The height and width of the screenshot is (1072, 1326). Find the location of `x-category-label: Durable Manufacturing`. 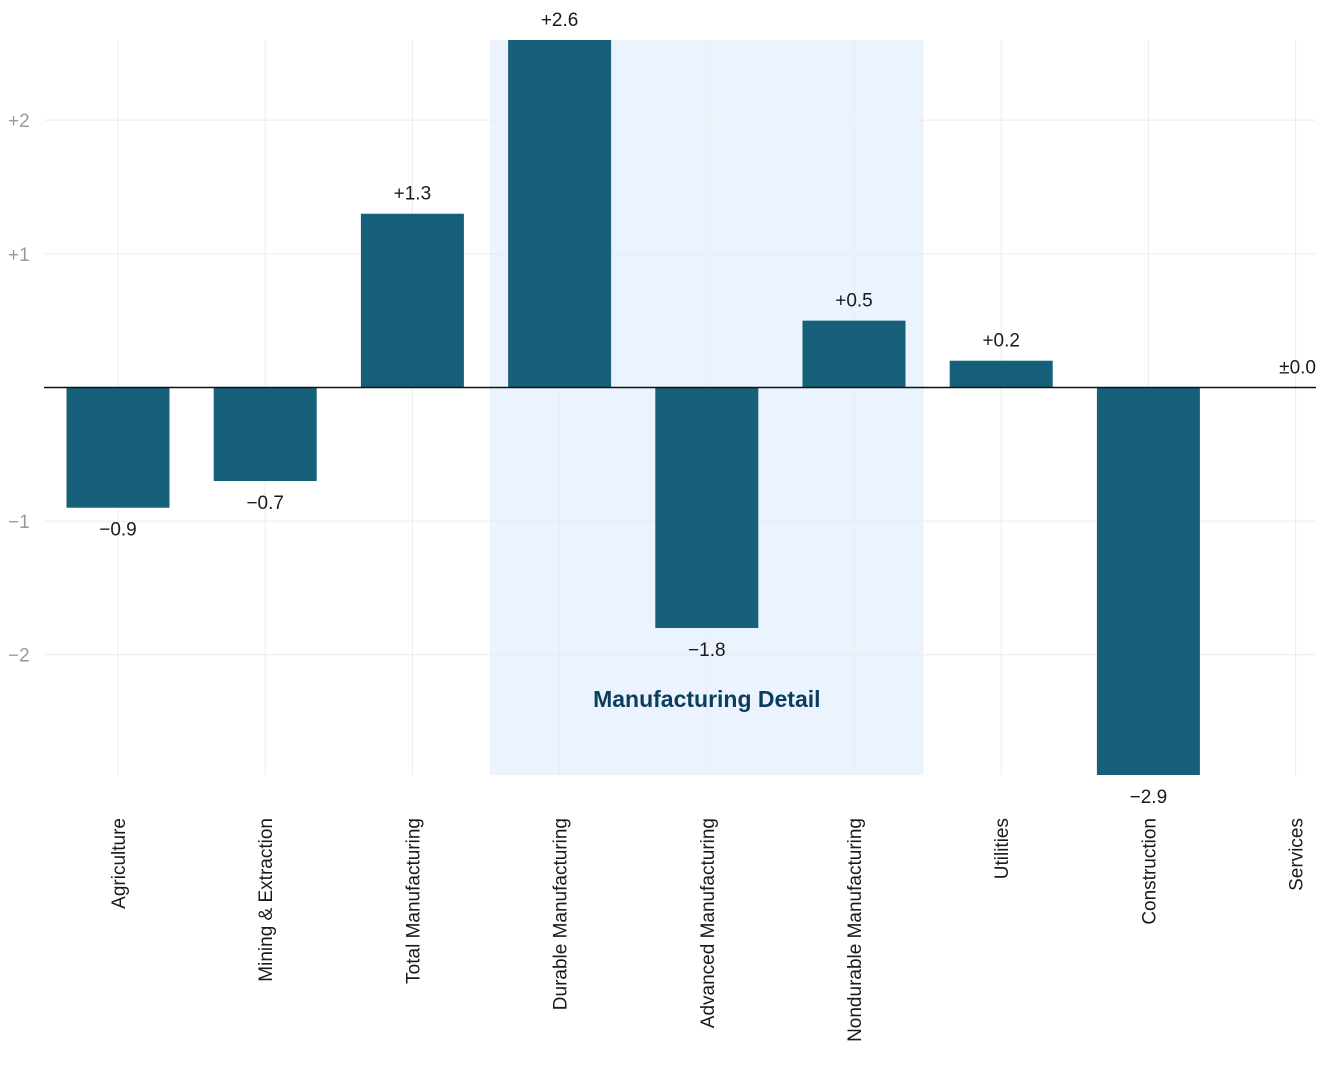

x-category-label: Durable Manufacturing is located at coordinates (561, 914).